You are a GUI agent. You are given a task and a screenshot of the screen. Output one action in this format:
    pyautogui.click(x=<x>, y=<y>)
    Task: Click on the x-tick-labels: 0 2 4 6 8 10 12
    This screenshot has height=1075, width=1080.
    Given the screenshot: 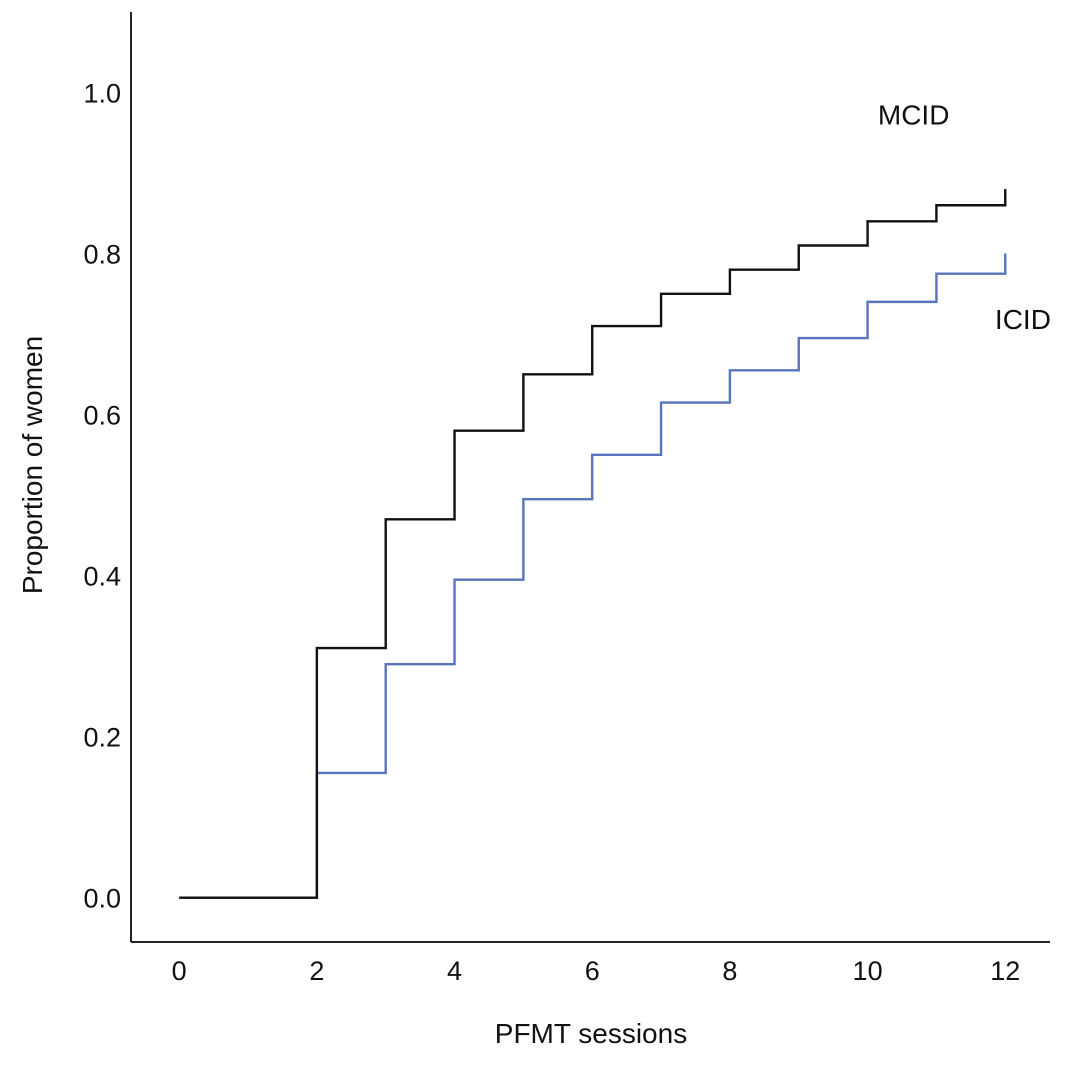 What is the action you would take?
    pyautogui.click(x=596, y=971)
    